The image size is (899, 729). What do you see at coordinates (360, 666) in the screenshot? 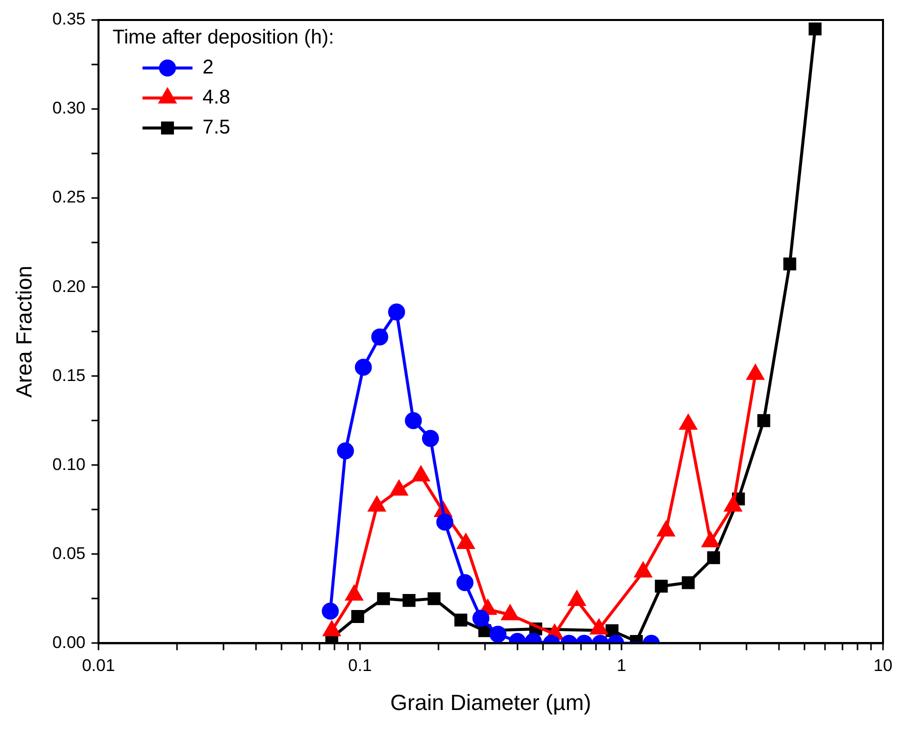
I see `x-tick-label: 0.1` at bounding box center [360, 666].